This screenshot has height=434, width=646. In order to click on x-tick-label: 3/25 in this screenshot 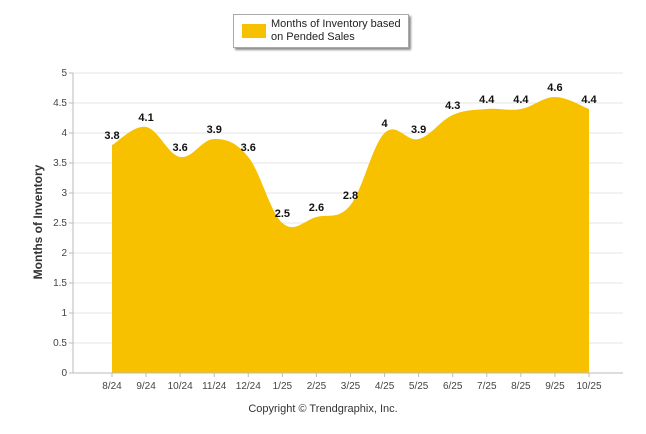, I will do `click(351, 386)`.